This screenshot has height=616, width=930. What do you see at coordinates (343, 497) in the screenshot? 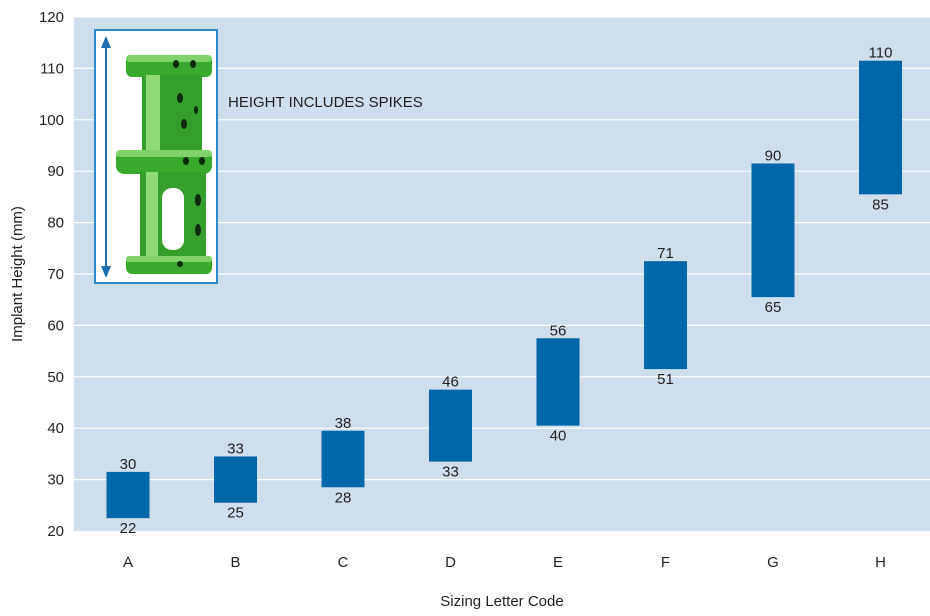
I see `bar-low-label: 28` at bounding box center [343, 497].